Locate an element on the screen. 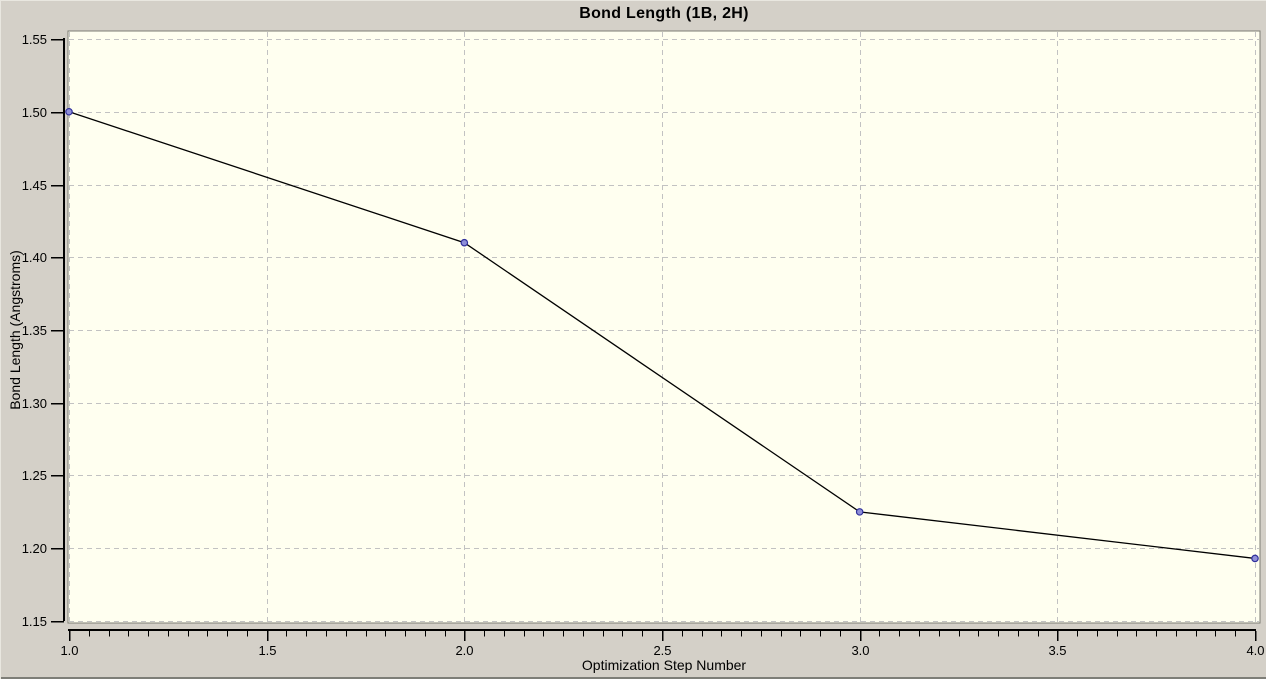 This screenshot has width=1266, height=680. y-tick-label: 1.55 is located at coordinates (34, 39).